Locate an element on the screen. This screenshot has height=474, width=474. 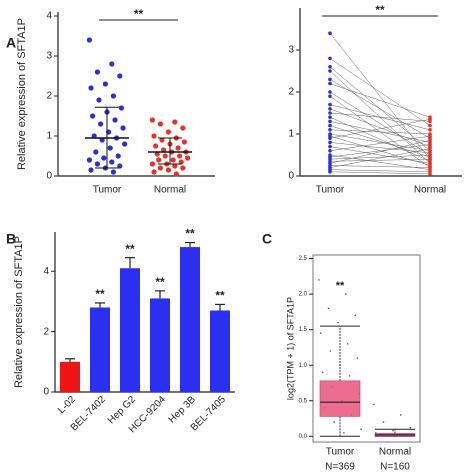
y-tick-label: 2.0 is located at coordinates (303, 295).